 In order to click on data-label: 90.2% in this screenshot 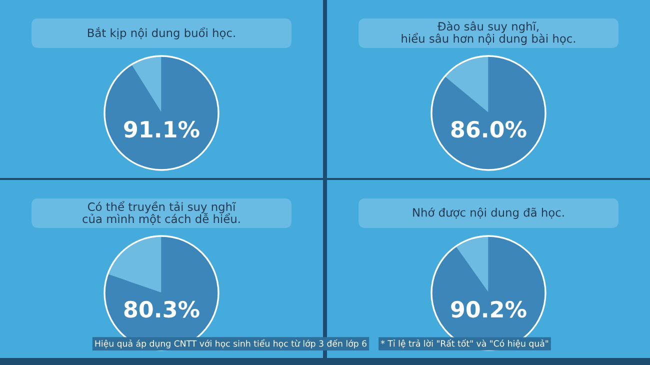, I will do `click(488, 309)`.